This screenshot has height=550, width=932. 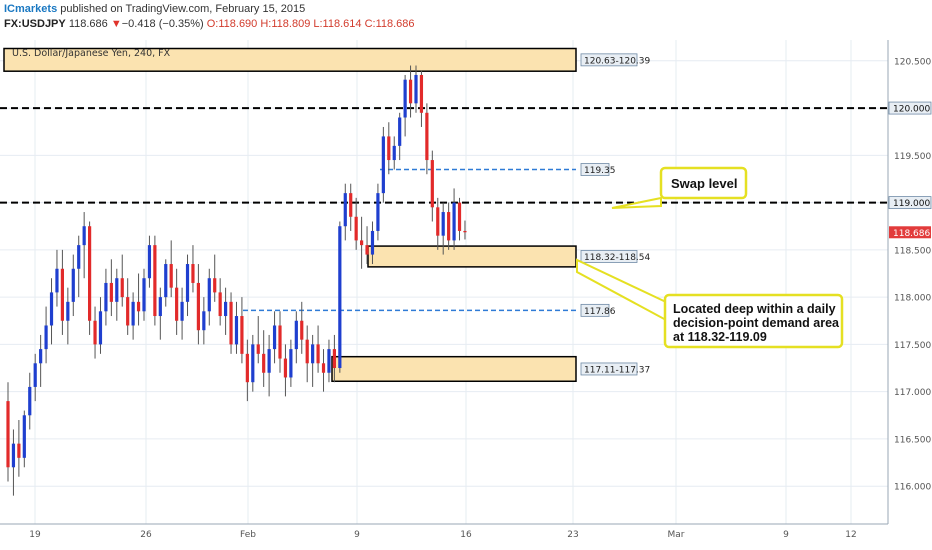 I want to click on callout-pointer, so click(x=636, y=202).